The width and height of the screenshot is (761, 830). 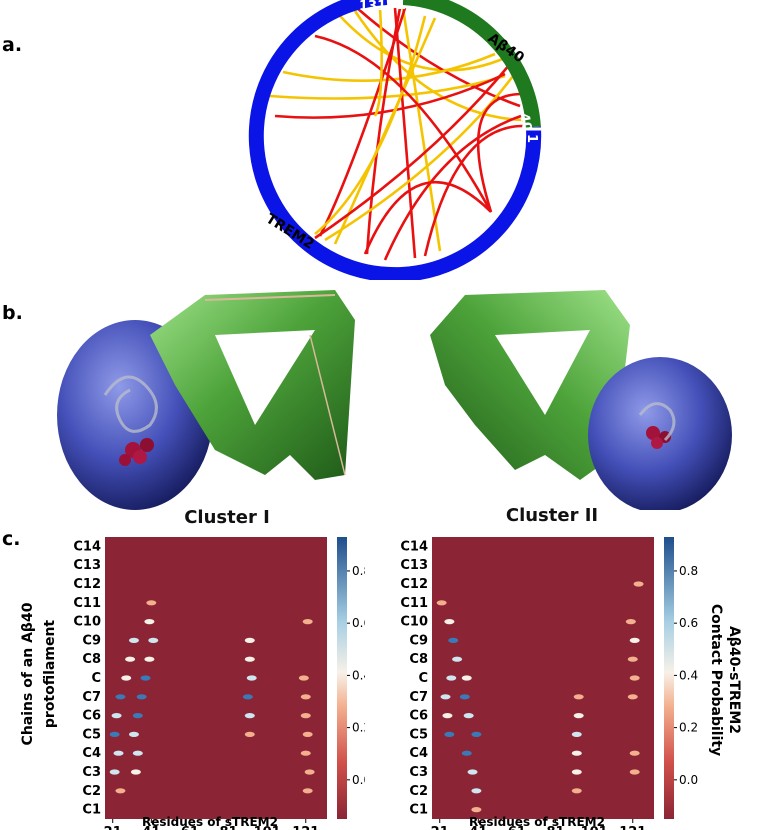 What do you see at coordinates (216, 678) in the screenshot?
I see `heatmap-background` at bounding box center [216, 678].